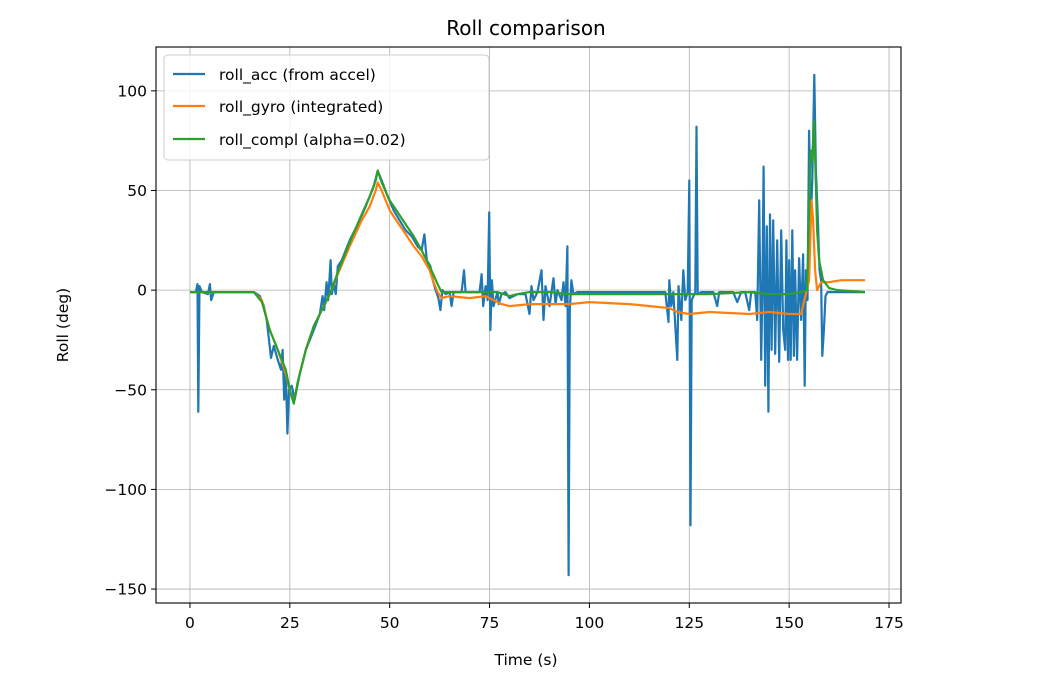  I want to click on x-tick-label: 50, so click(390, 623).